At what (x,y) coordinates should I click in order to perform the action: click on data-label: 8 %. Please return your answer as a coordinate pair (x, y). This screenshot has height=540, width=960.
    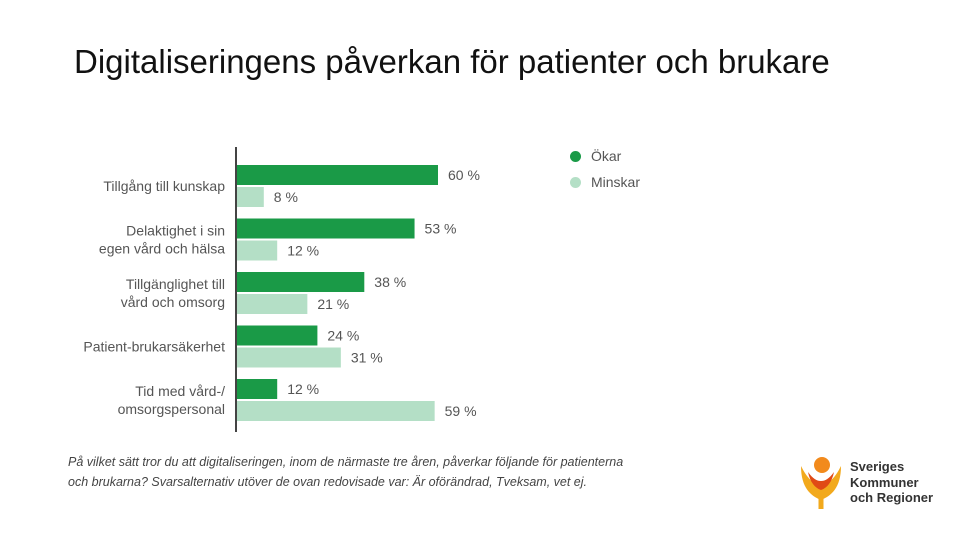
    Looking at the image, I should click on (286, 197).